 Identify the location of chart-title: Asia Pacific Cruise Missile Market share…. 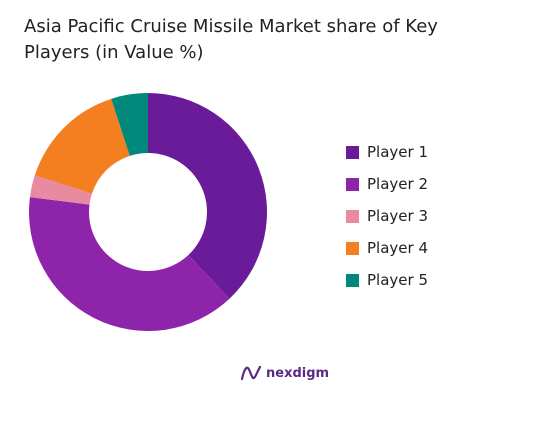
(231, 39).